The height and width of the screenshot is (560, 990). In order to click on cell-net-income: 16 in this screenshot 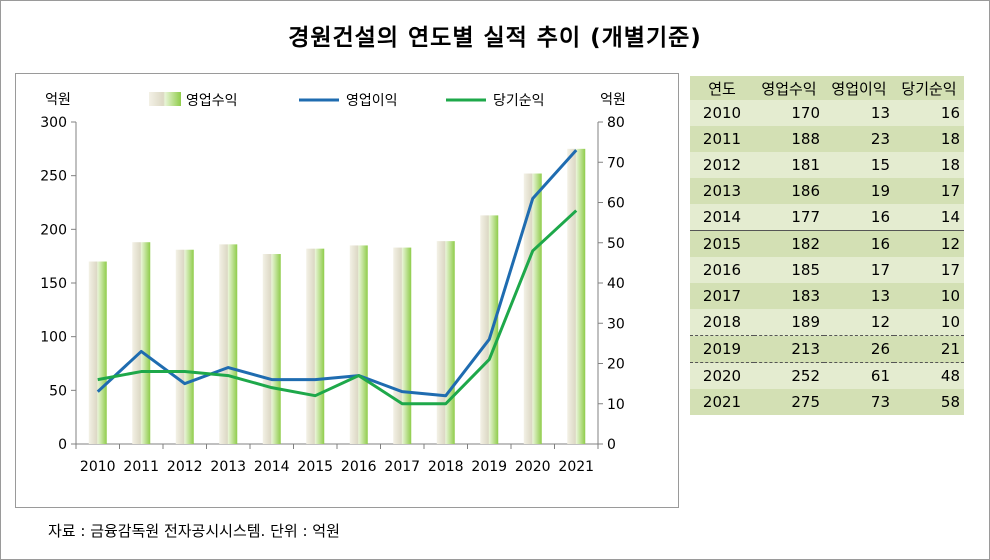, I will do `click(929, 113)`.